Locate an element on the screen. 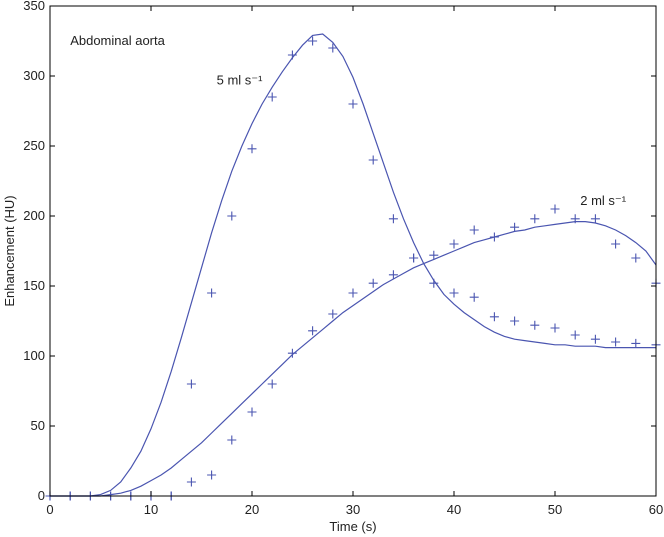  y-tick-label: 350 is located at coordinates (34, 6).